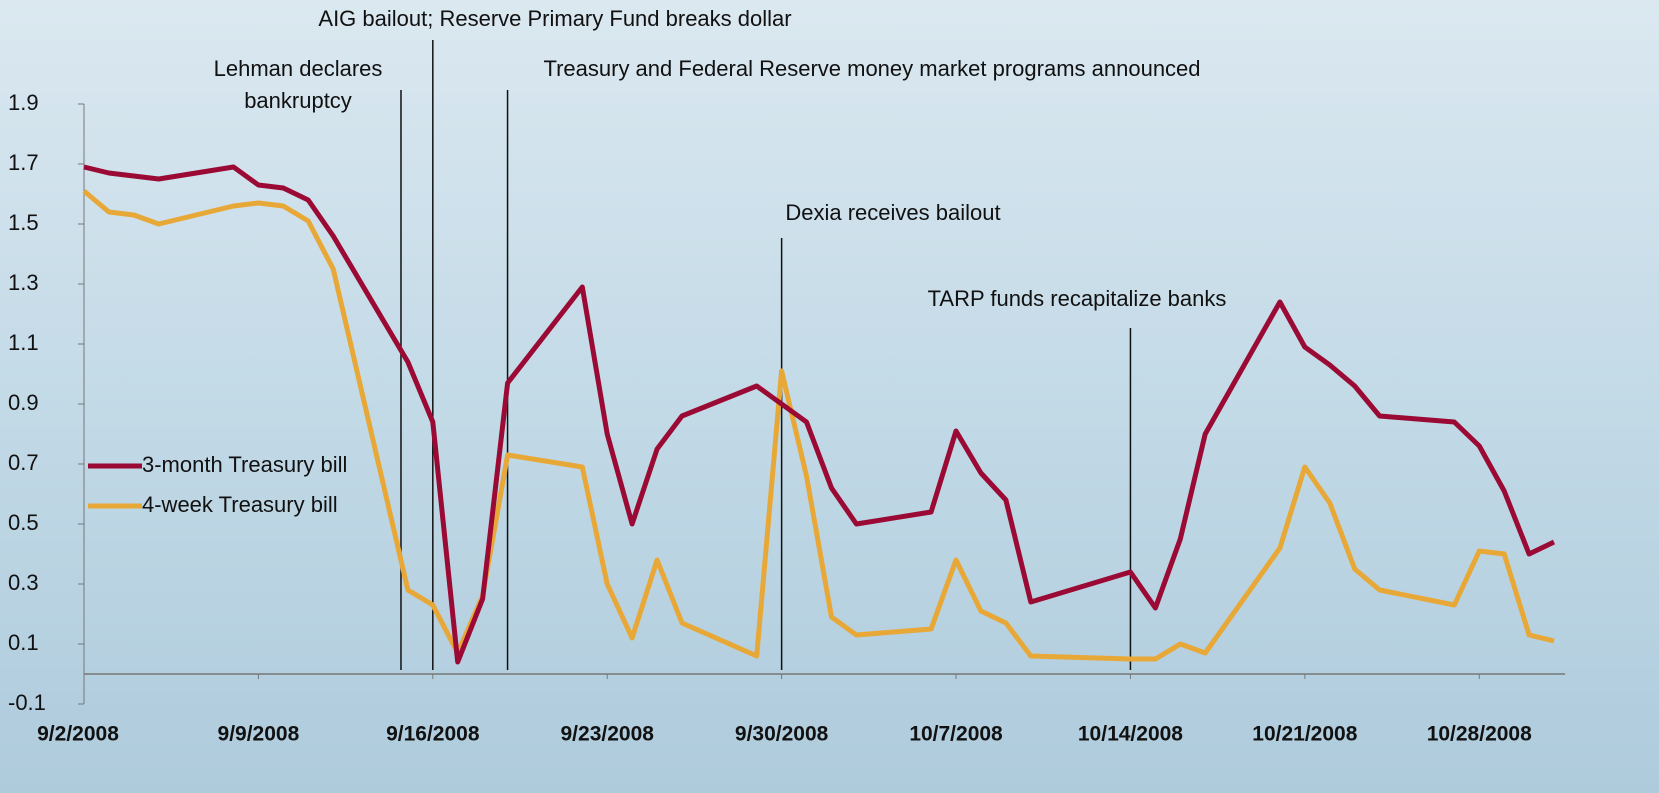  What do you see at coordinates (23, 162) in the screenshot?
I see `y-tick-label: 1.7` at bounding box center [23, 162].